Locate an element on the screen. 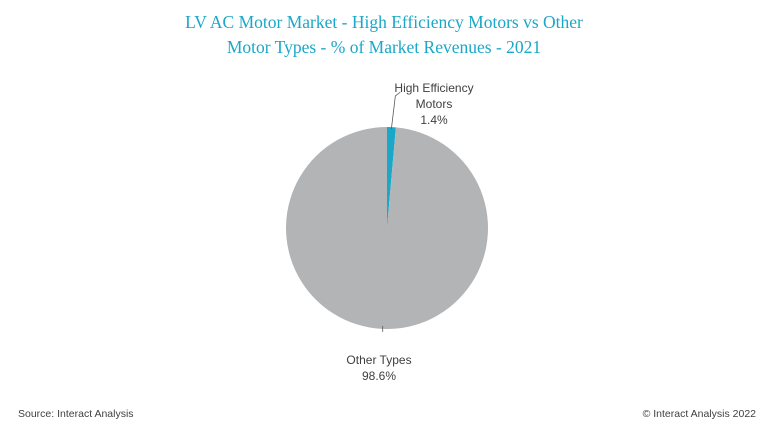 The height and width of the screenshot is (432, 768). source-note: Source: Interact Analysis is located at coordinates (76, 414).